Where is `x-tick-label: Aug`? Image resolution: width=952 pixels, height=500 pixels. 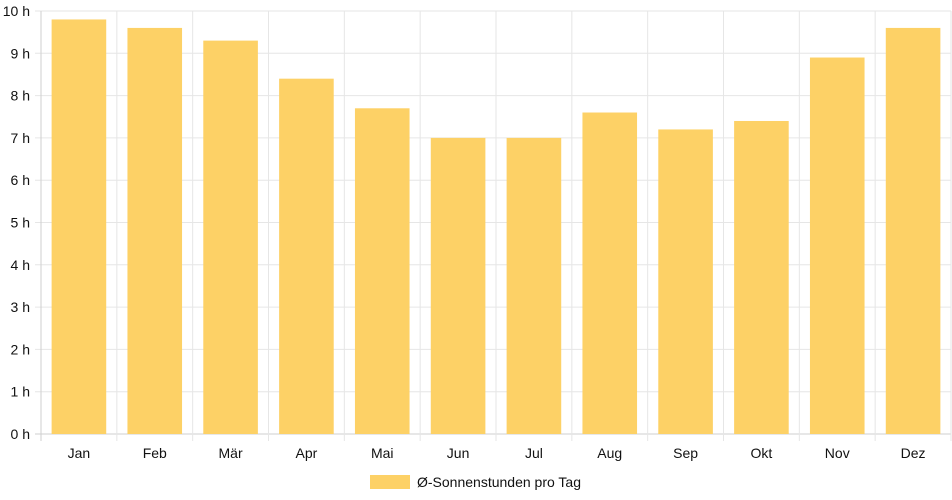 x-tick-label: Aug is located at coordinates (609, 453).